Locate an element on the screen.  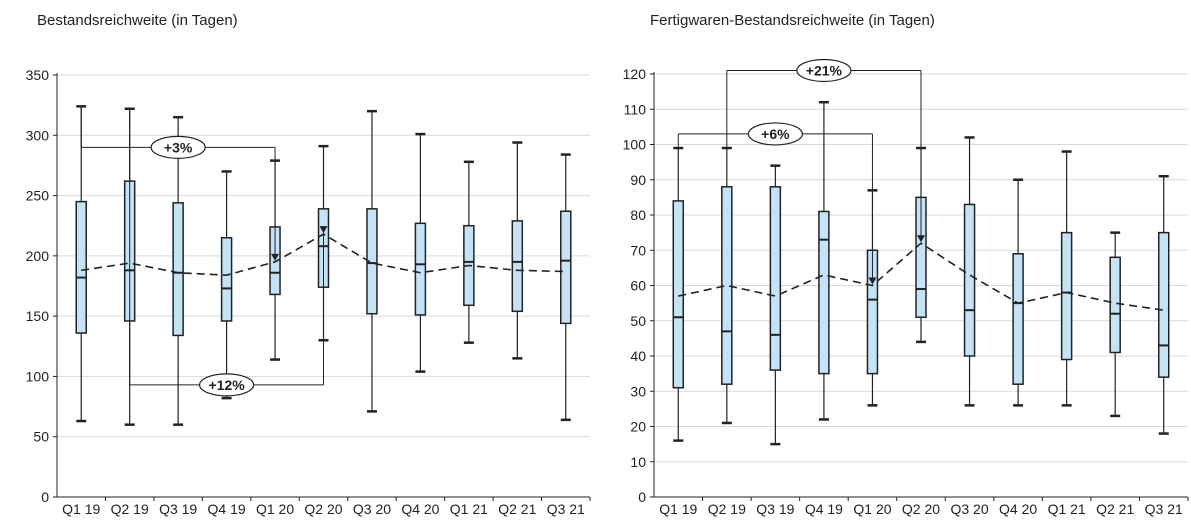
y-tick-label: 110 is located at coordinates (635, 109).